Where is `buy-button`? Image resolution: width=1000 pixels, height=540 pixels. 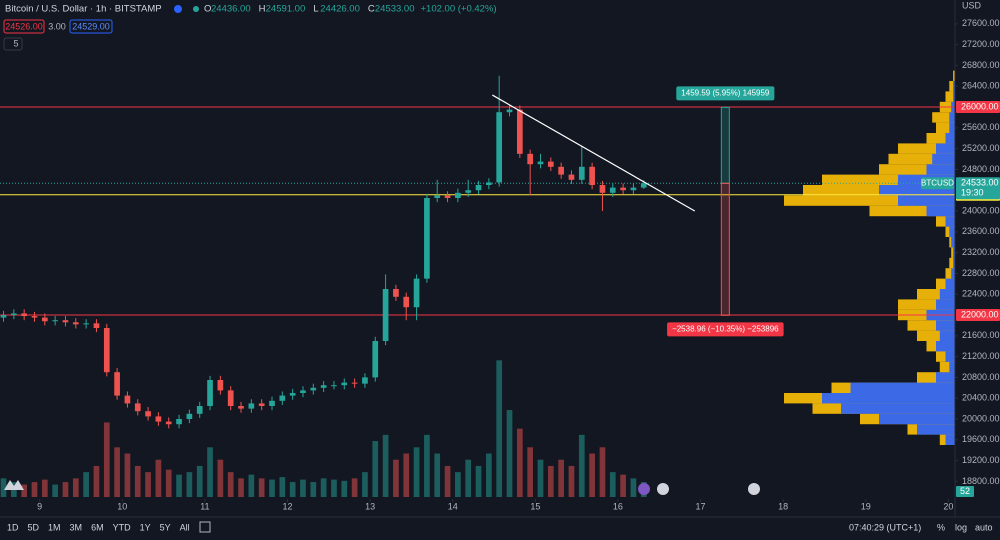
buy-button is located at coordinates (91, 26).